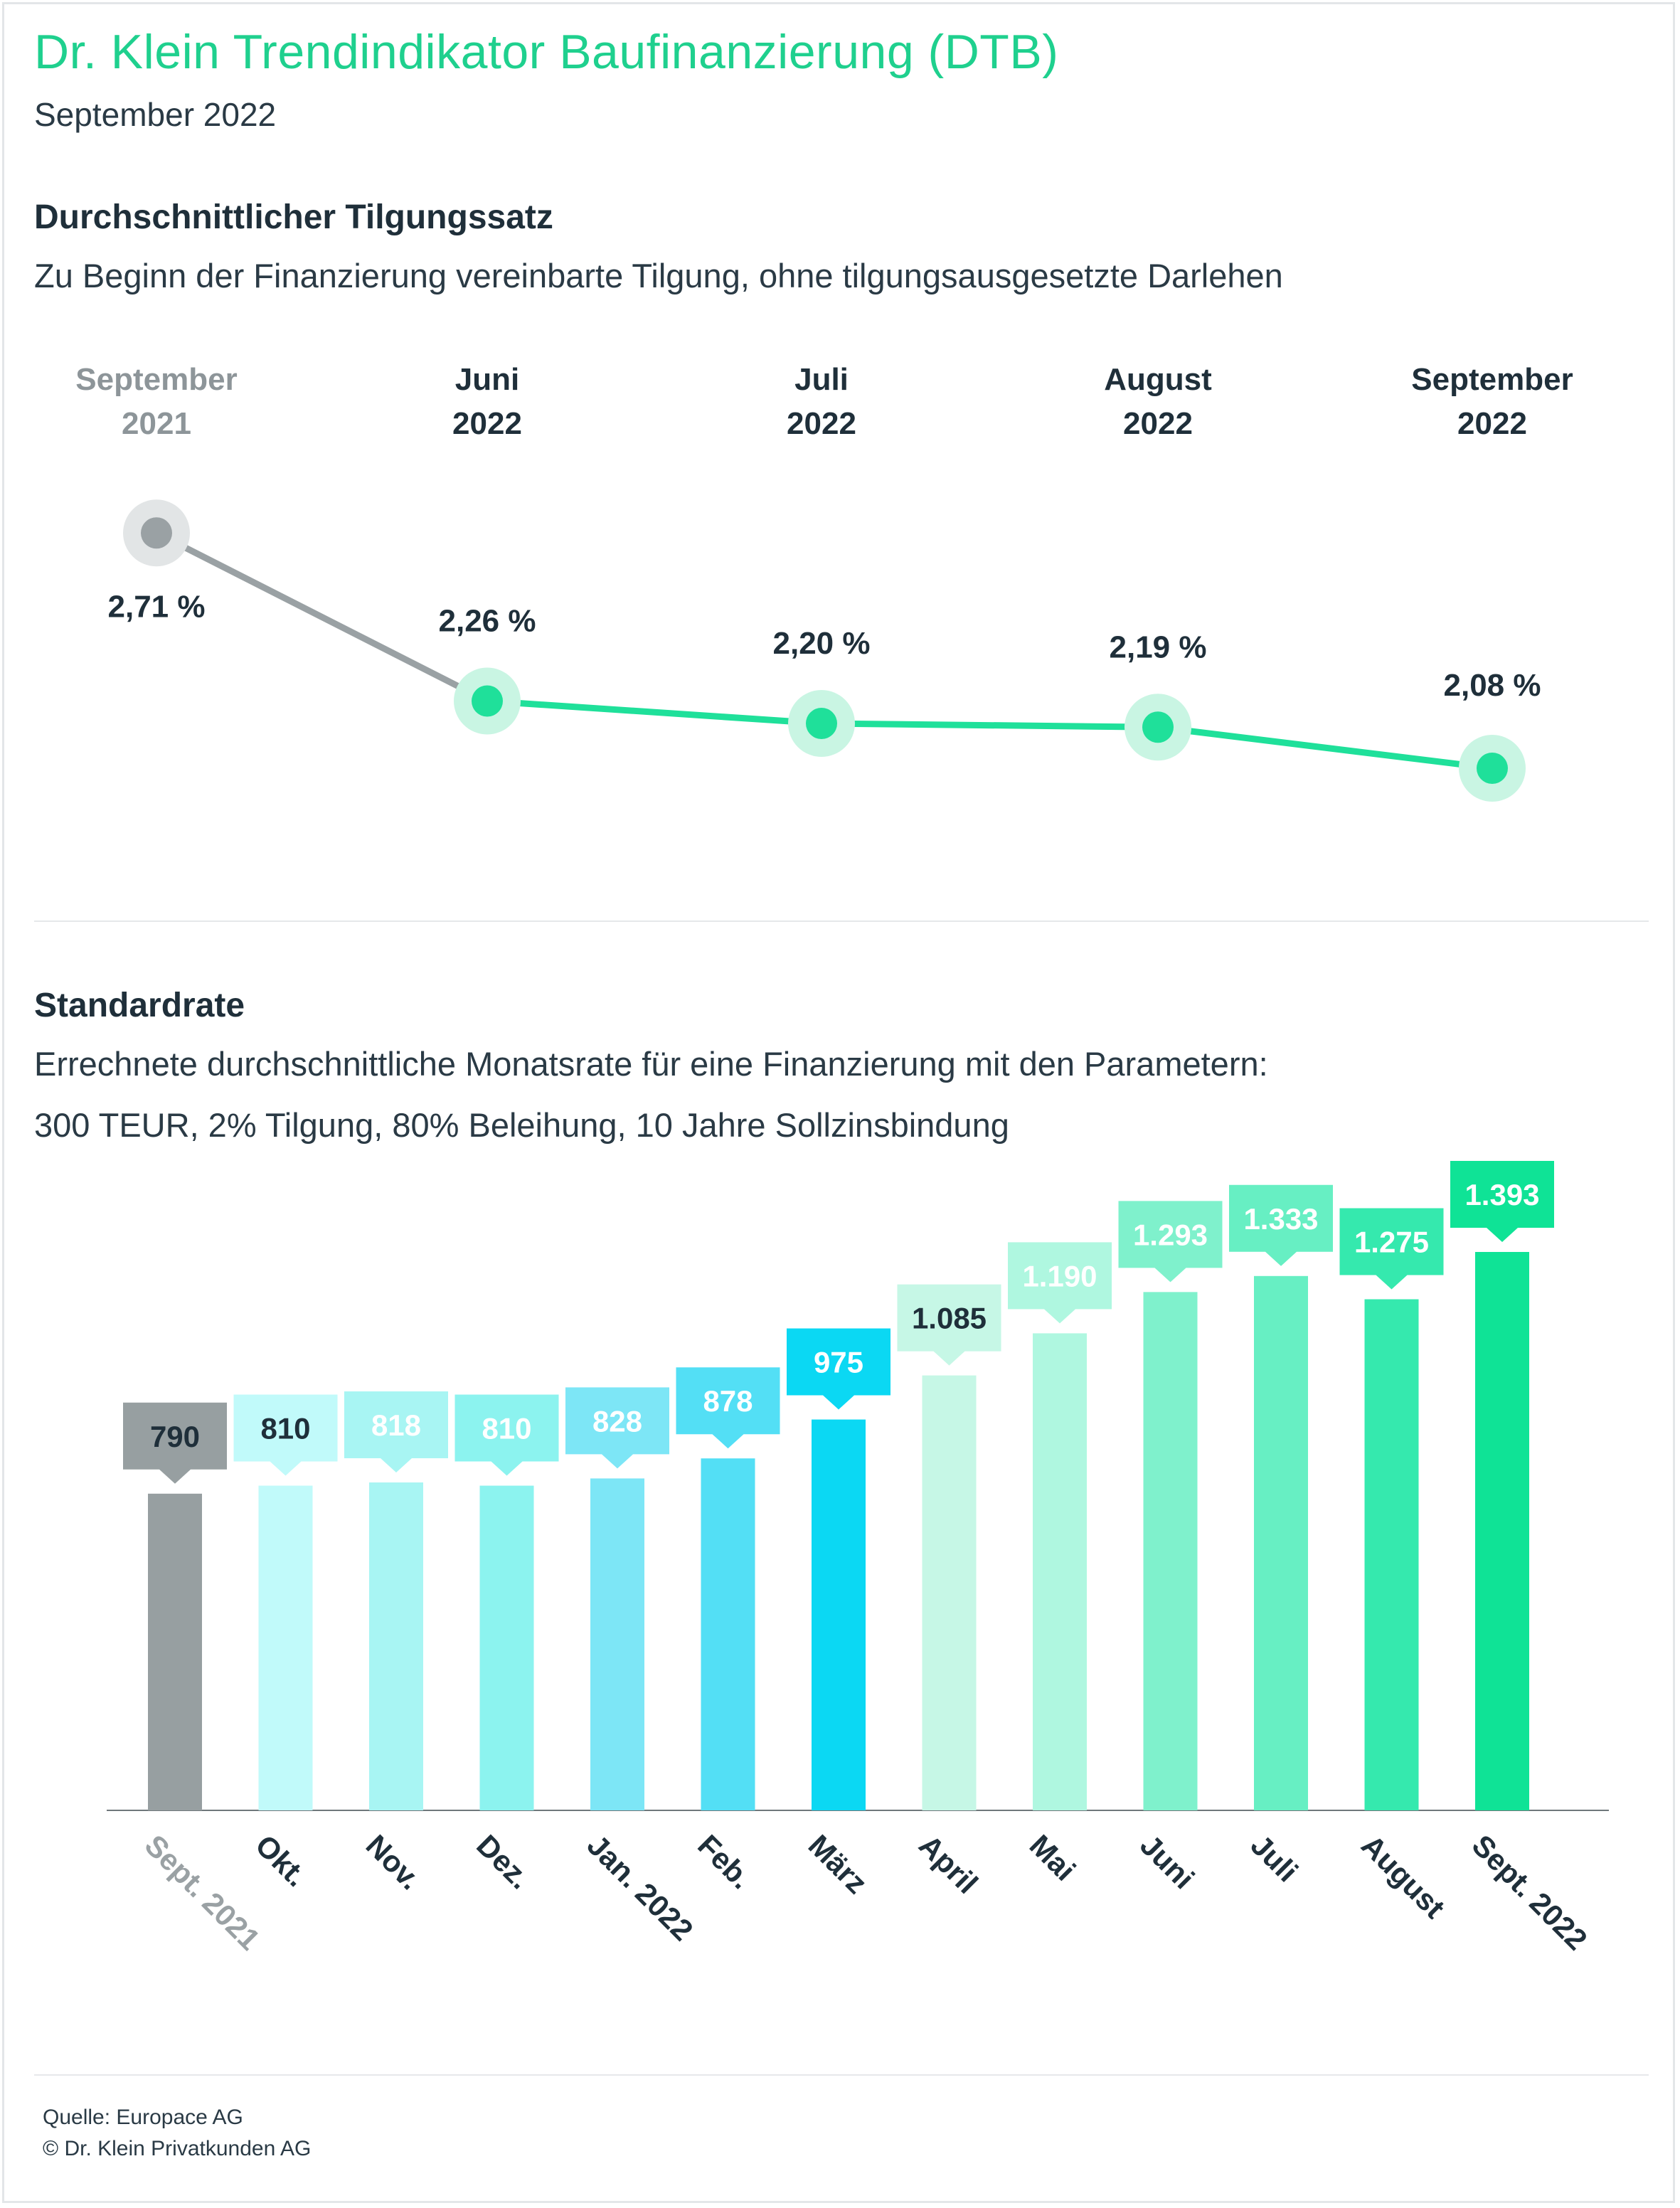 This screenshot has height=2208, width=1680. What do you see at coordinates (1492, 685) in the screenshot?
I see `line-value-label: 2,08 %` at bounding box center [1492, 685].